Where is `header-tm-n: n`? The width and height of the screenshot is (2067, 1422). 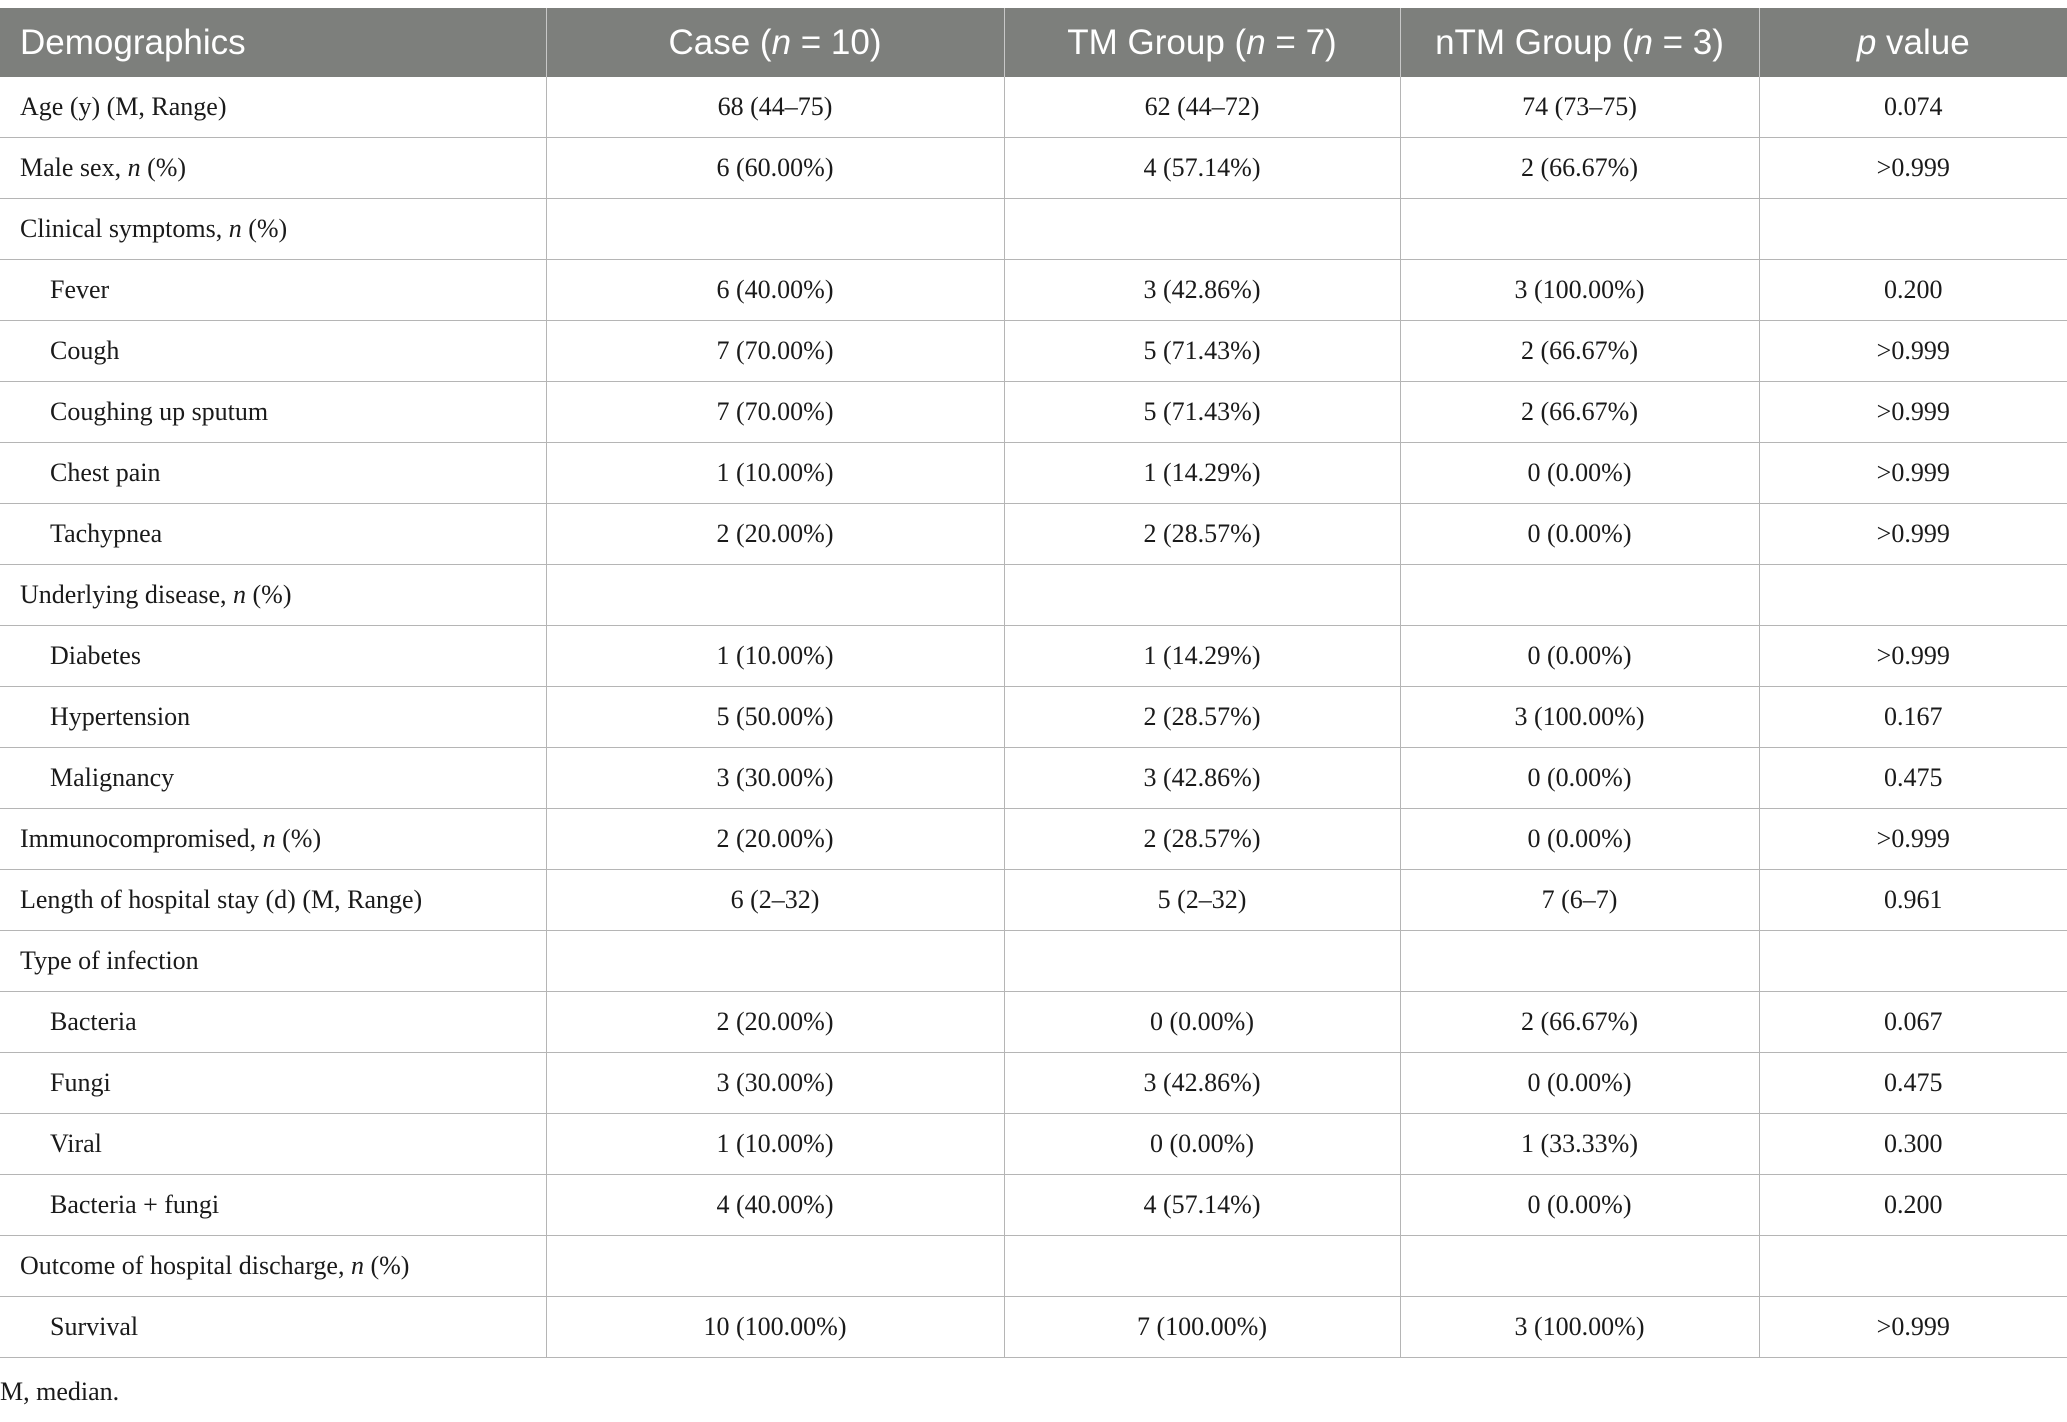 header-tm-n: n is located at coordinates (1256, 42).